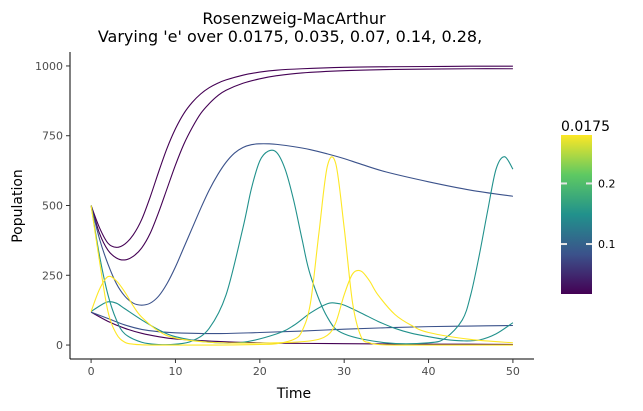 The height and width of the screenshot is (411, 643). Describe the element at coordinates (304, 368) in the screenshot. I see `x-axis-ticks: 0 10 20 30 40 50` at that location.